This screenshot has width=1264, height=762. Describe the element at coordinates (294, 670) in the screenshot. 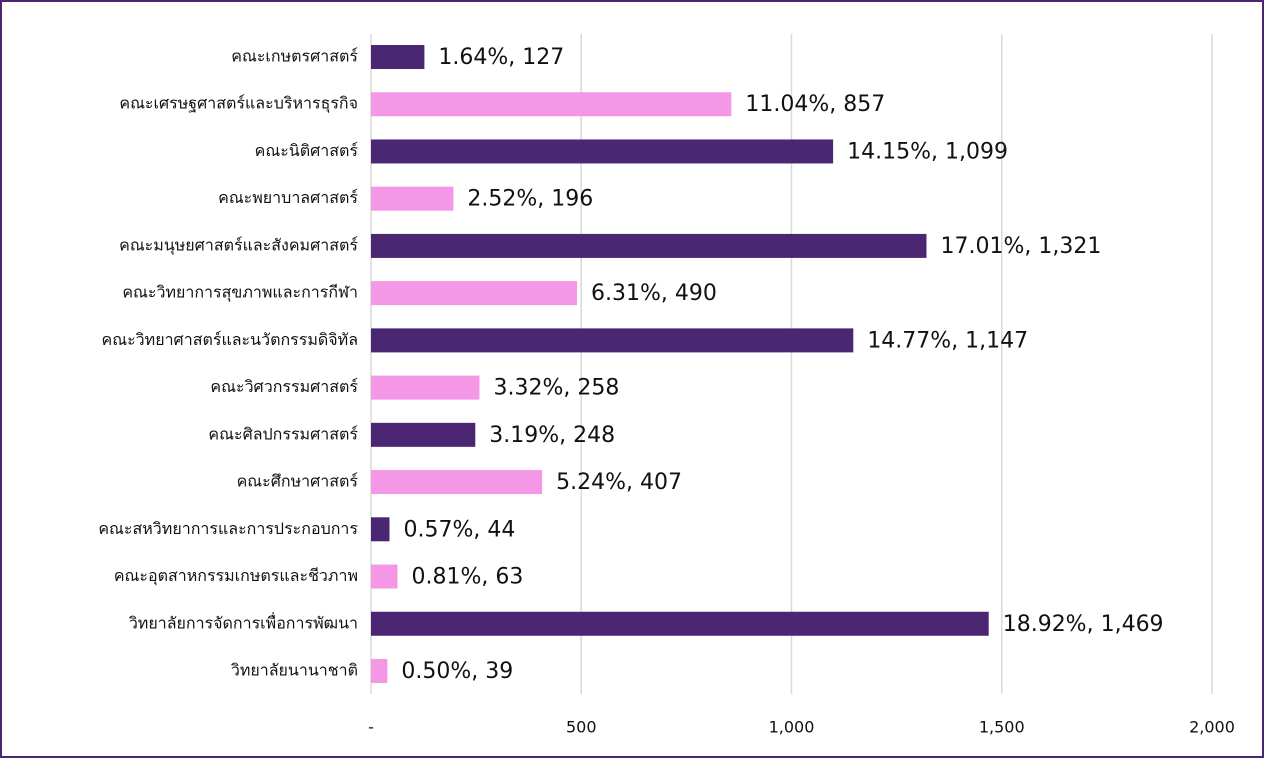

I see `y-tick-label: วิทยาลัยนานาชาติ` at that location.